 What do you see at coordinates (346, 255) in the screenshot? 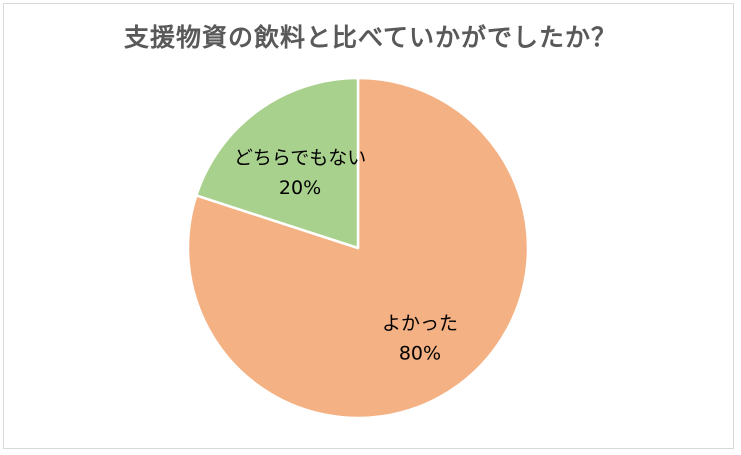
I see `pie-labels: よかった 80% どちらでもない 20%` at bounding box center [346, 255].